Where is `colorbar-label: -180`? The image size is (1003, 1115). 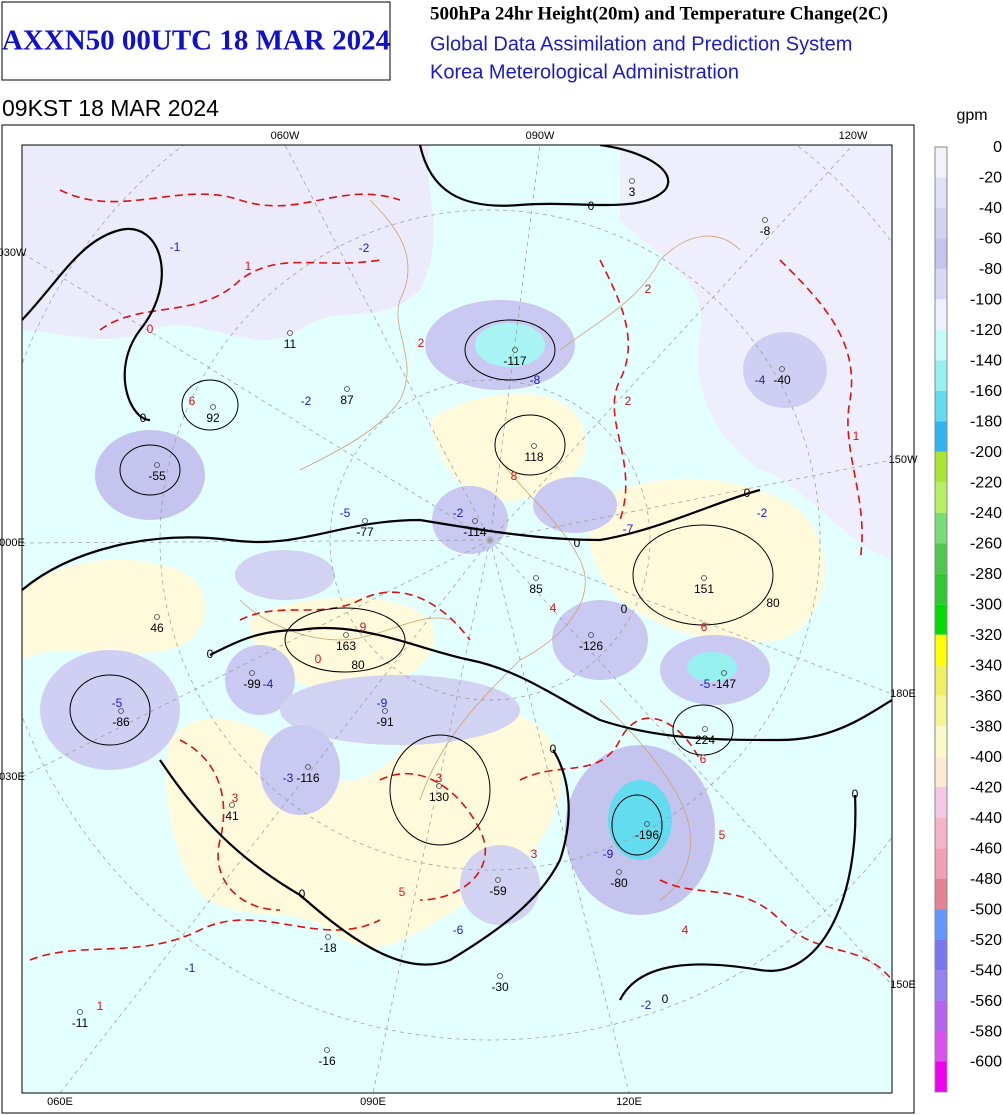
colorbar-label: -180 is located at coordinates (986, 422).